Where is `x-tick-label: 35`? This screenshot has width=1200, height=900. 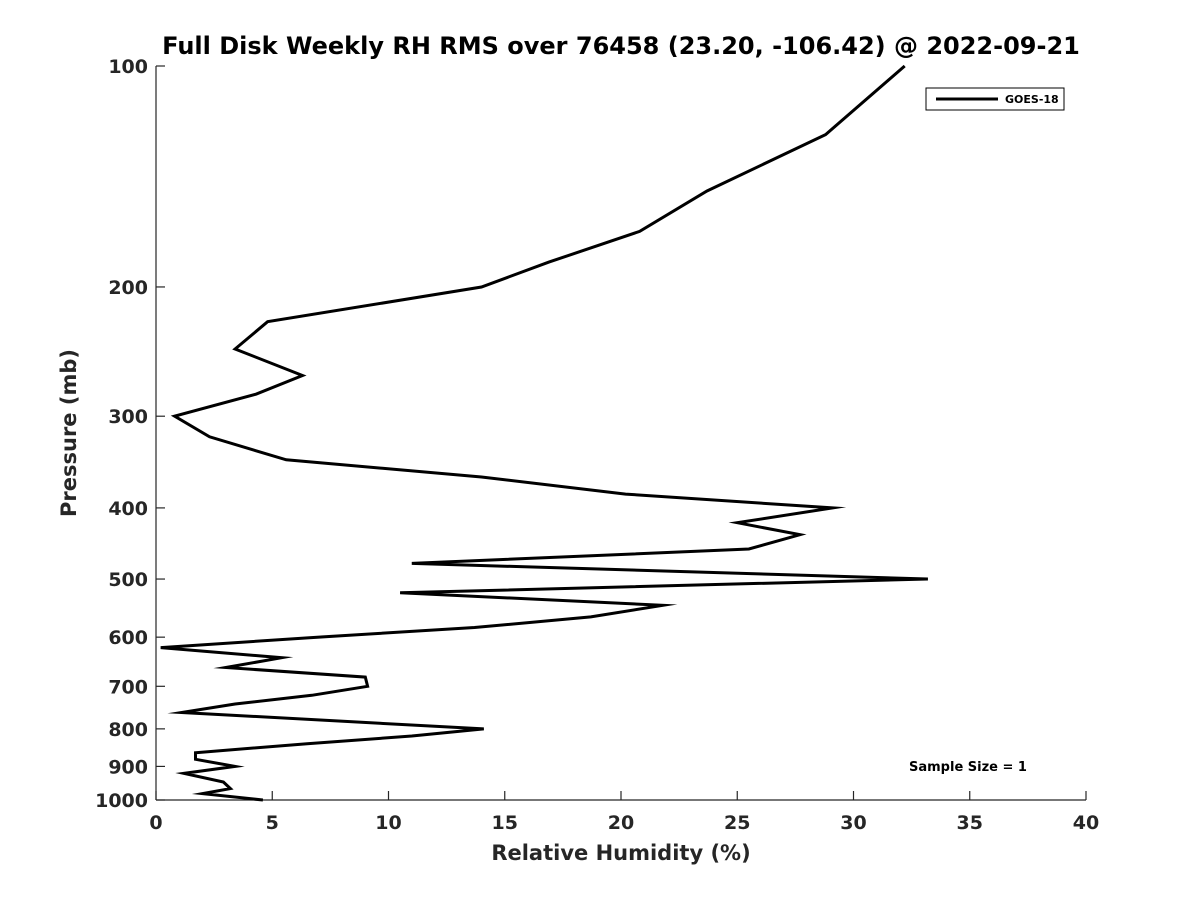
x-tick-label: 35 is located at coordinates (970, 823).